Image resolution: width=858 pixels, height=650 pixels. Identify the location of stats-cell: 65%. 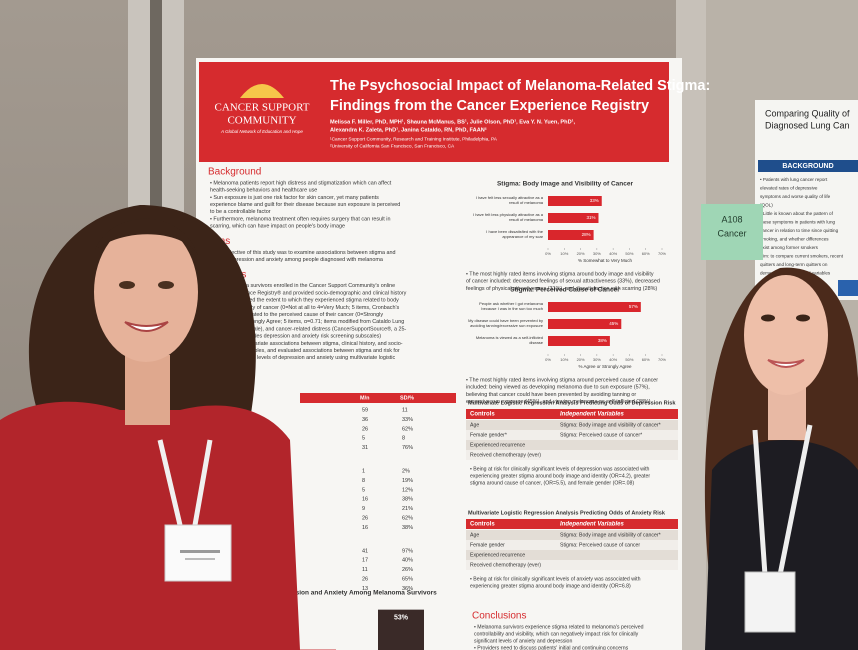
(407, 579).